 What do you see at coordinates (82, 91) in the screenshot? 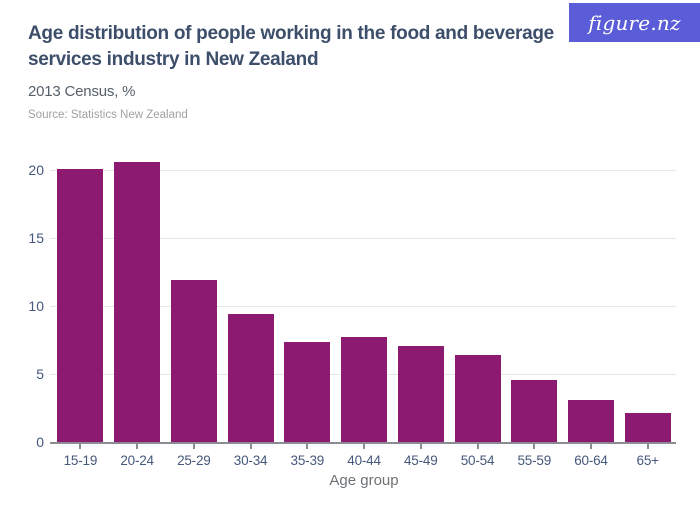
I see `chart-subtitle: 2013 Census, %` at bounding box center [82, 91].